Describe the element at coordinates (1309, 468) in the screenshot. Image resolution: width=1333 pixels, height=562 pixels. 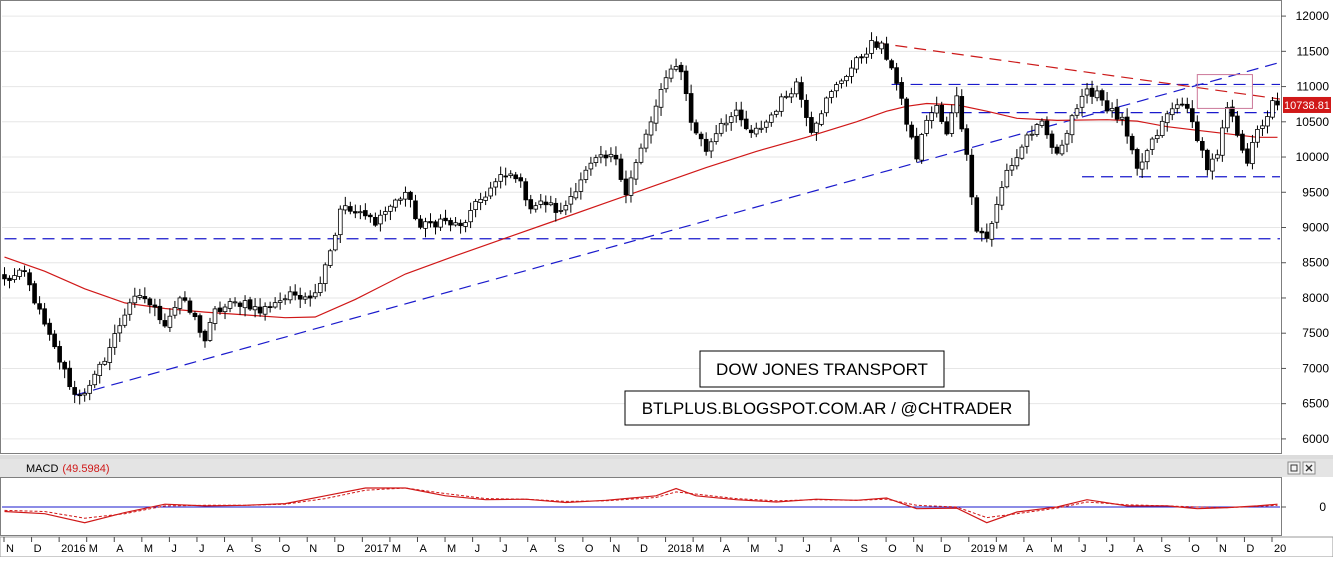
I see `close-window-icon` at that location.